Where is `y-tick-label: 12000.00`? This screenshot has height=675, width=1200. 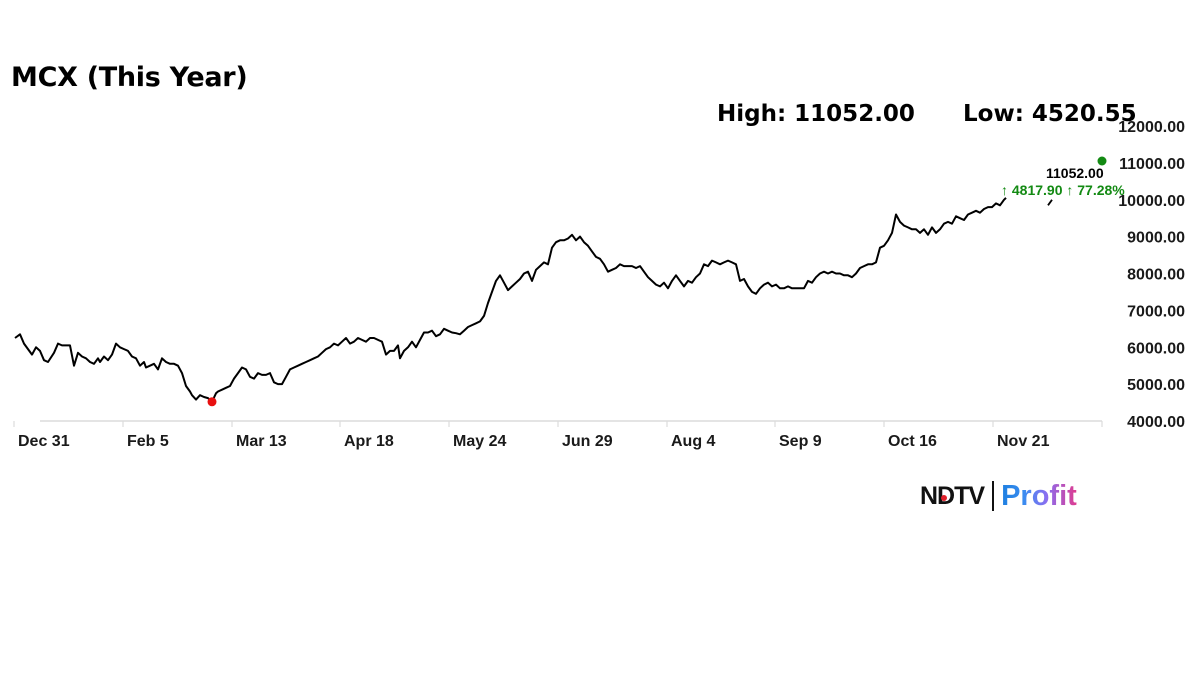
y-tick-label: 12000.00 is located at coordinates (1151, 127).